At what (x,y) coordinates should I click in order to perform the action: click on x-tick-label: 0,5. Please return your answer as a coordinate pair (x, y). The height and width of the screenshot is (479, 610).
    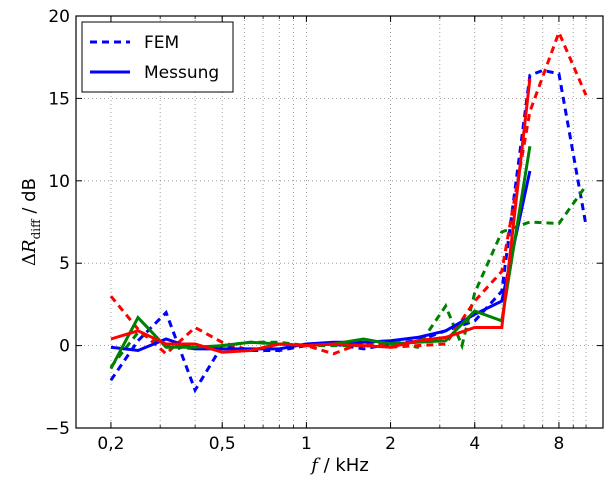
    Looking at the image, I should click on (222, 444).